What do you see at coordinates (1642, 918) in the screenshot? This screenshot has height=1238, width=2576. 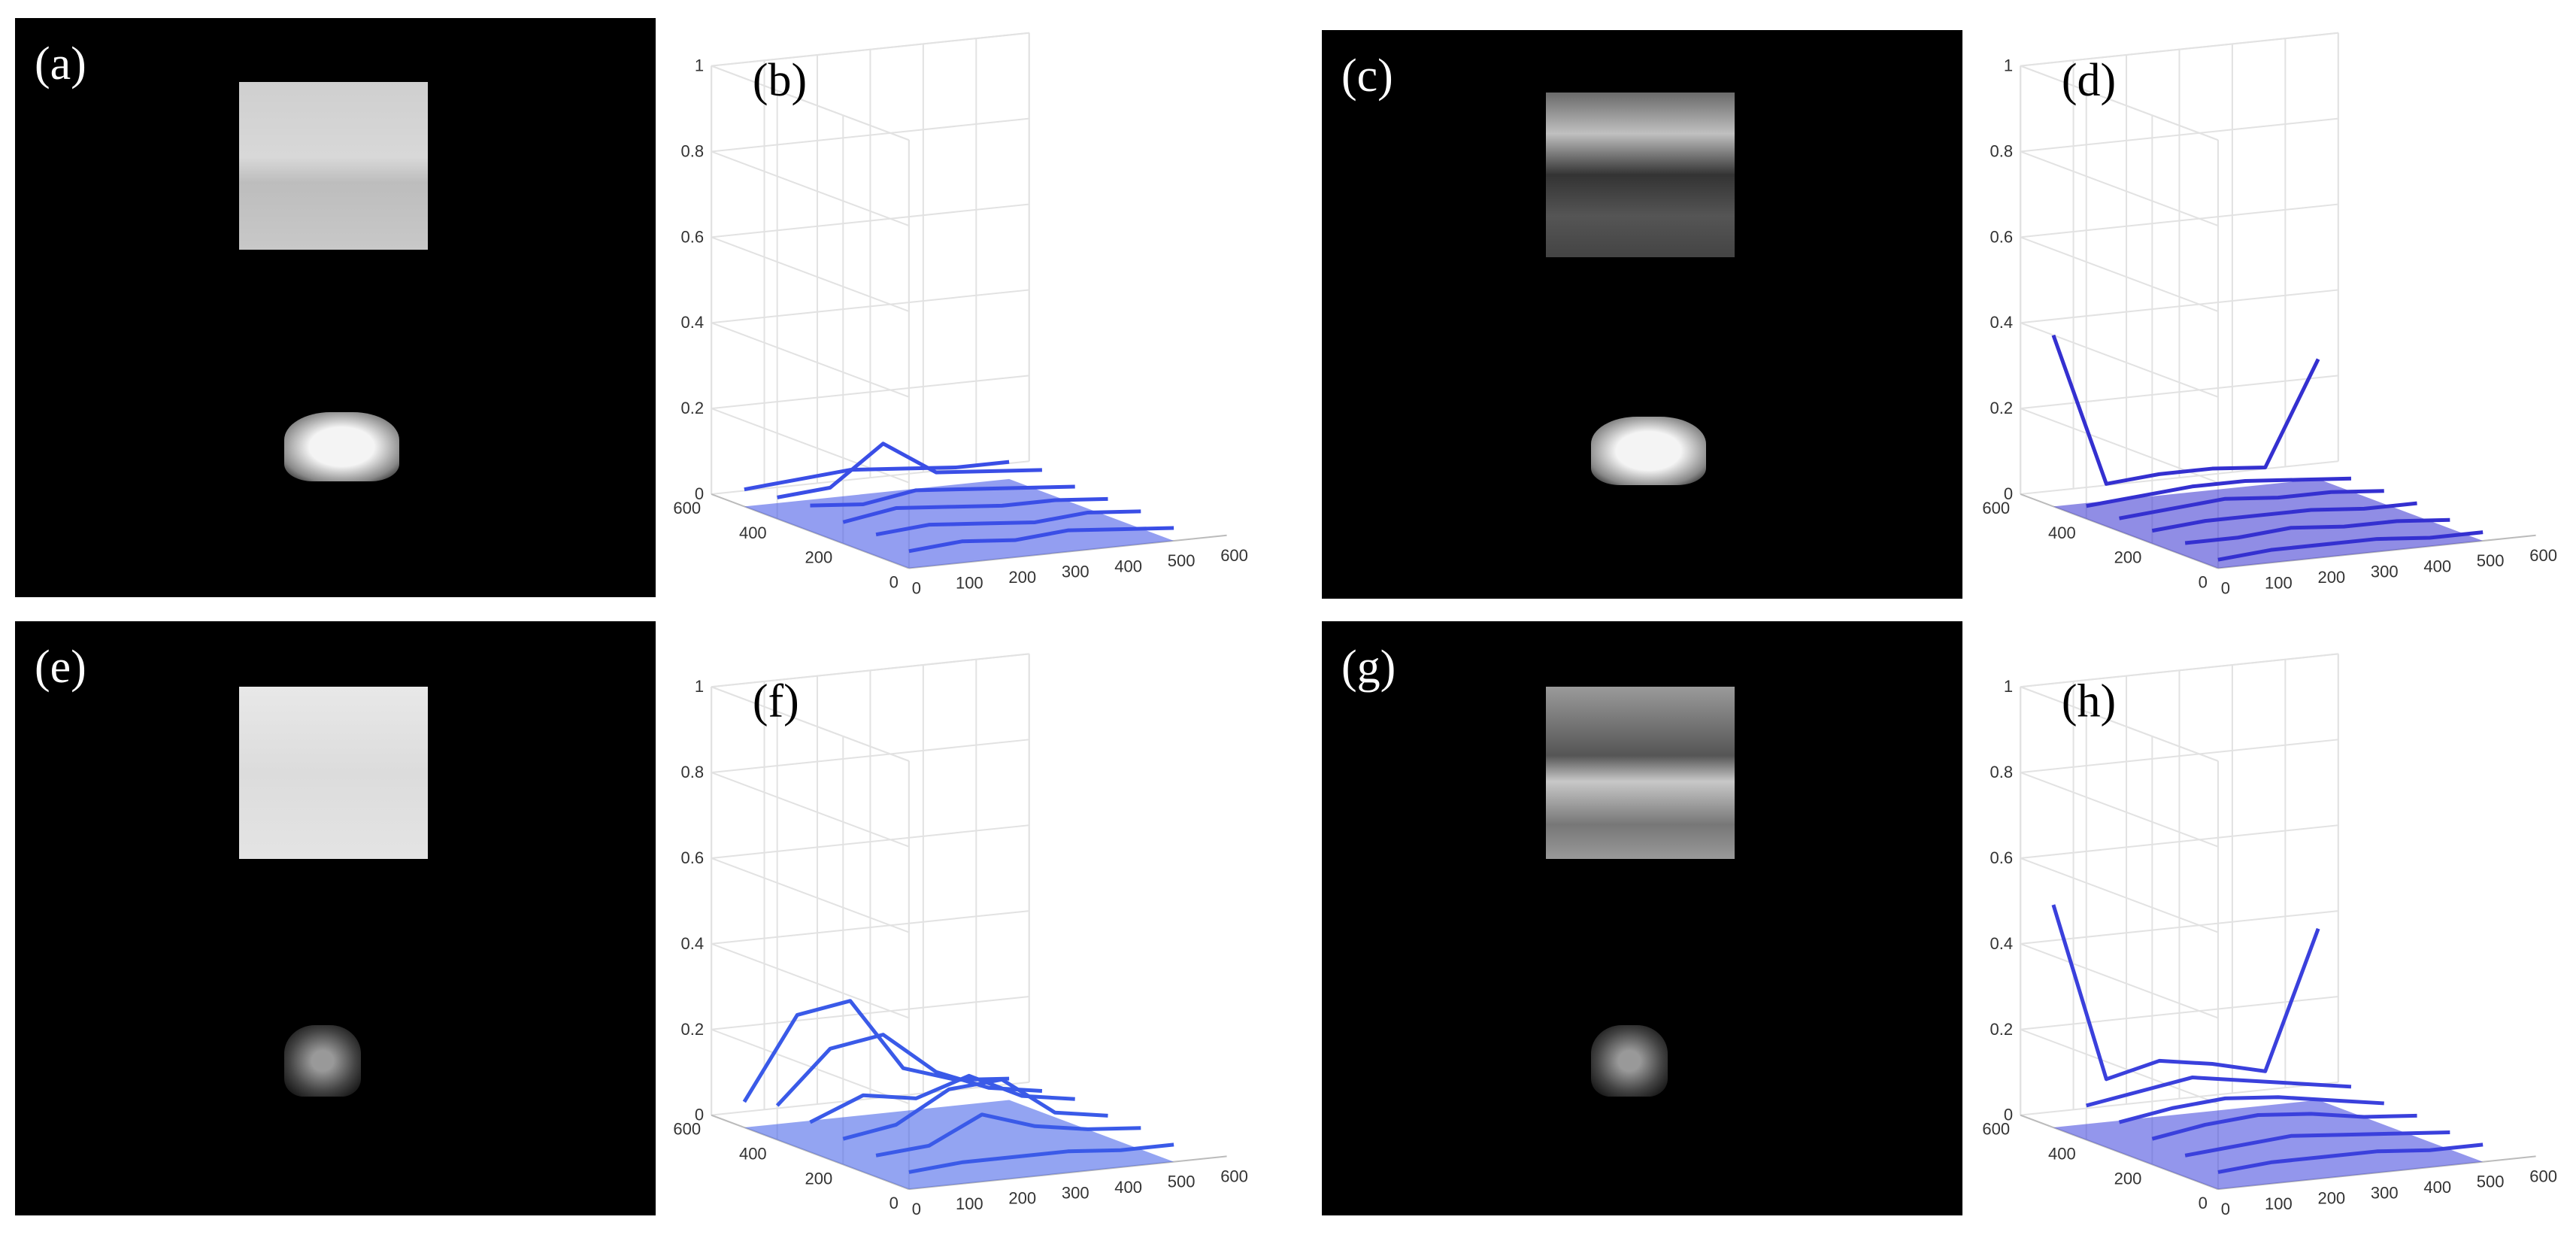 I see `image-panel: (g)` at bounding box center [1642, 918].